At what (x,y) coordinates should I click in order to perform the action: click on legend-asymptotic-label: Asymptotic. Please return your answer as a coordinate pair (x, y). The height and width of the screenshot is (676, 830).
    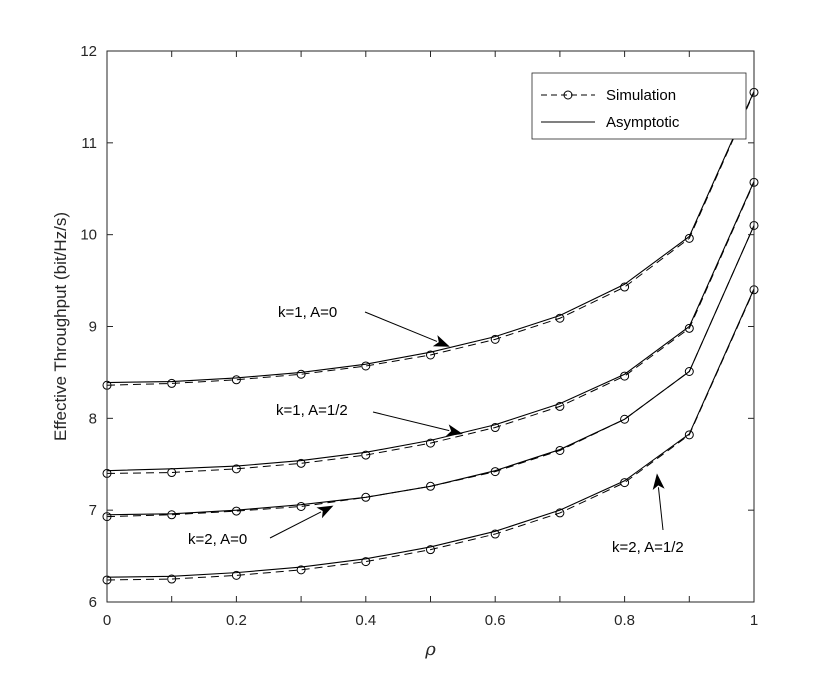
    Looking at the image, I should click on (643, 122).